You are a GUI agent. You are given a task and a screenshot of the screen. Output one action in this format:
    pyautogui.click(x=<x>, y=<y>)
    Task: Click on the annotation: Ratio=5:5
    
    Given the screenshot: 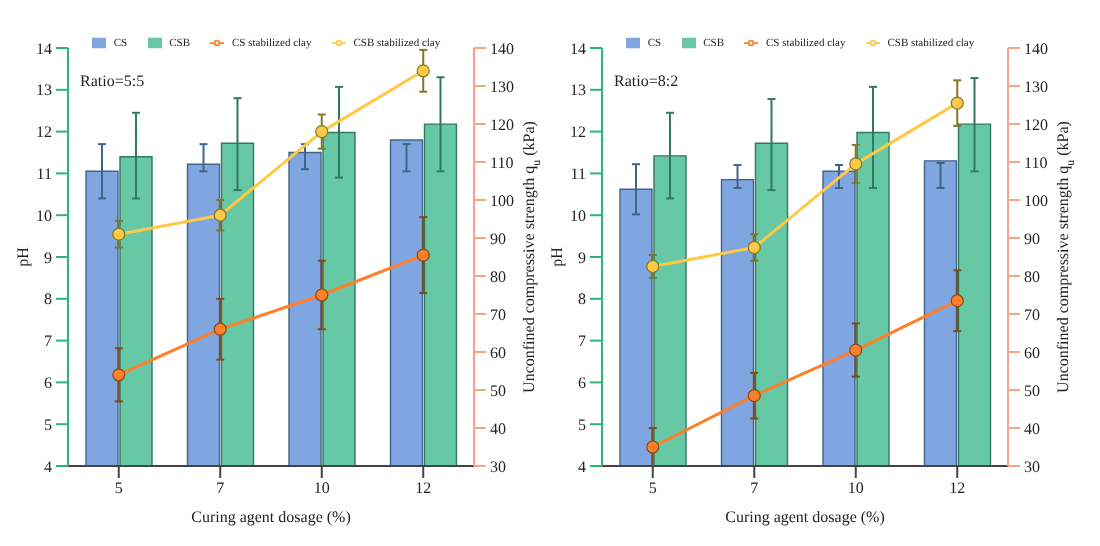 What is the action you would take?
    pyautogui.click(x=112, y=81)
    